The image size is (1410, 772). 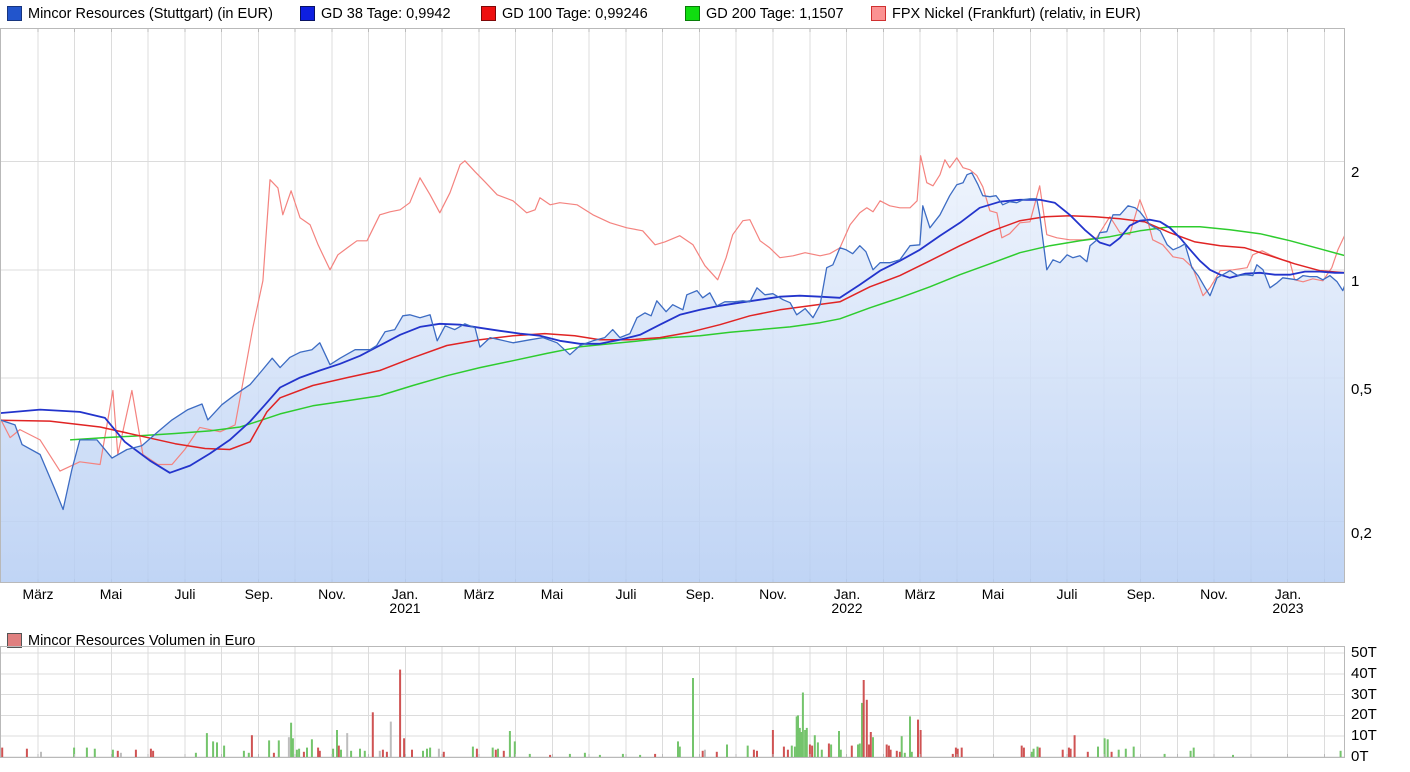 What do you see at coordinates (14, 640) in the screenshot?
I see `volume-series-swatch-icon` at bounding box center [14, 640].